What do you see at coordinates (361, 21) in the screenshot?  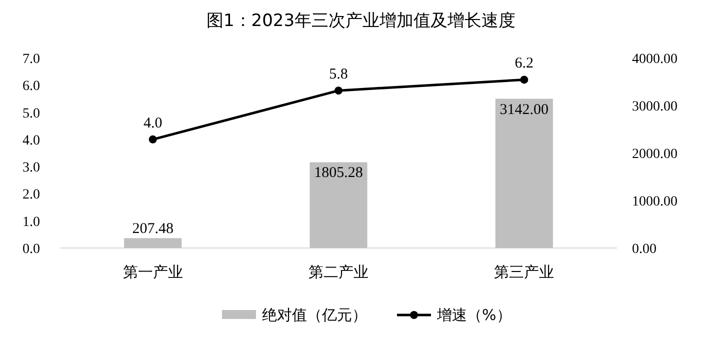 I see `title: 图1：2023年三次产业增加值及增长速度` at bounding box center [361, 21].